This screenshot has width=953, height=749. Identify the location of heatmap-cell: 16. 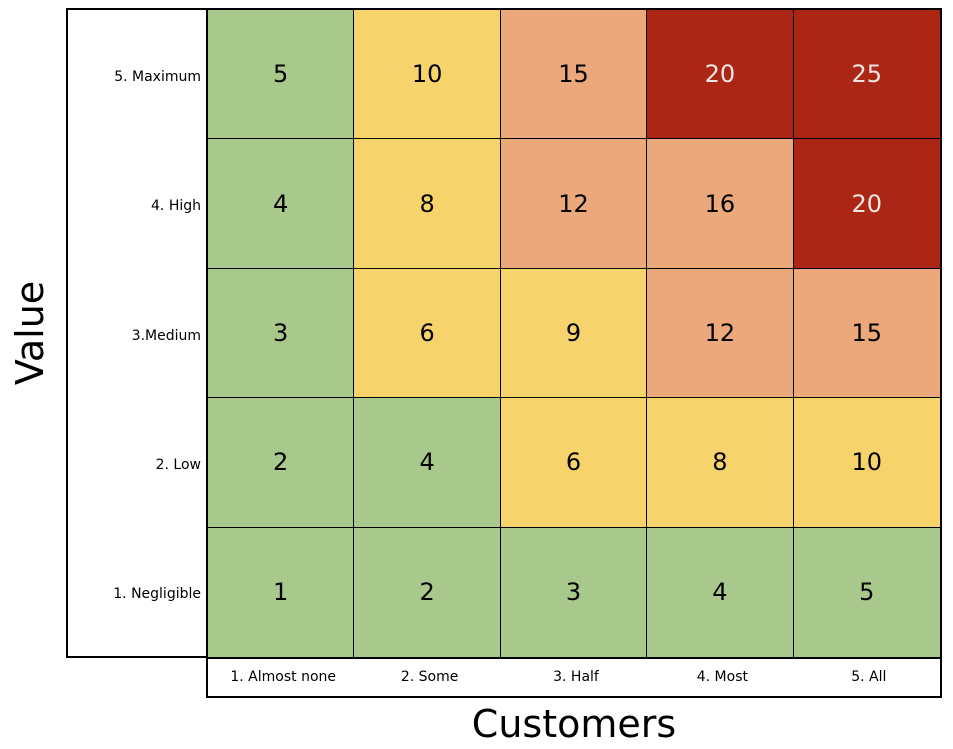
(720, 204).